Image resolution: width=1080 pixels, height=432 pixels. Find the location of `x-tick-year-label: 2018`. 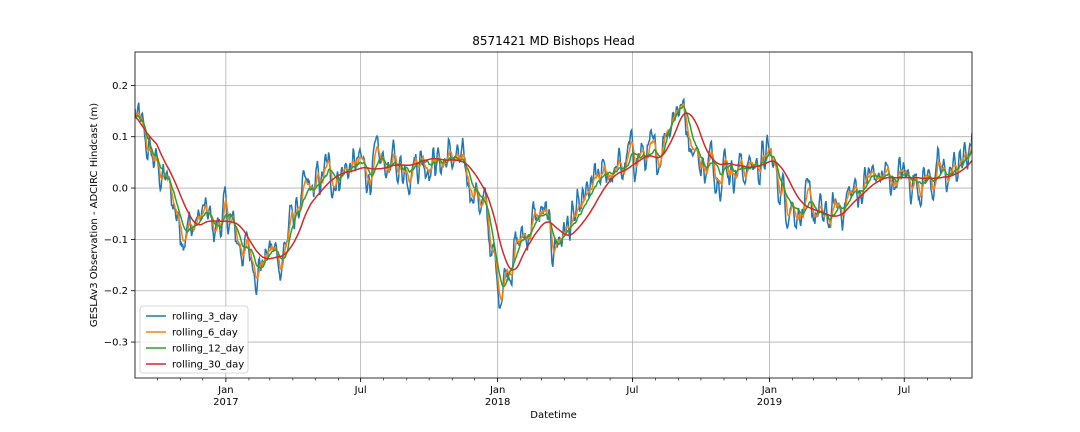

x-tick-year-label: 2018 is located at coordinates (497, 402).